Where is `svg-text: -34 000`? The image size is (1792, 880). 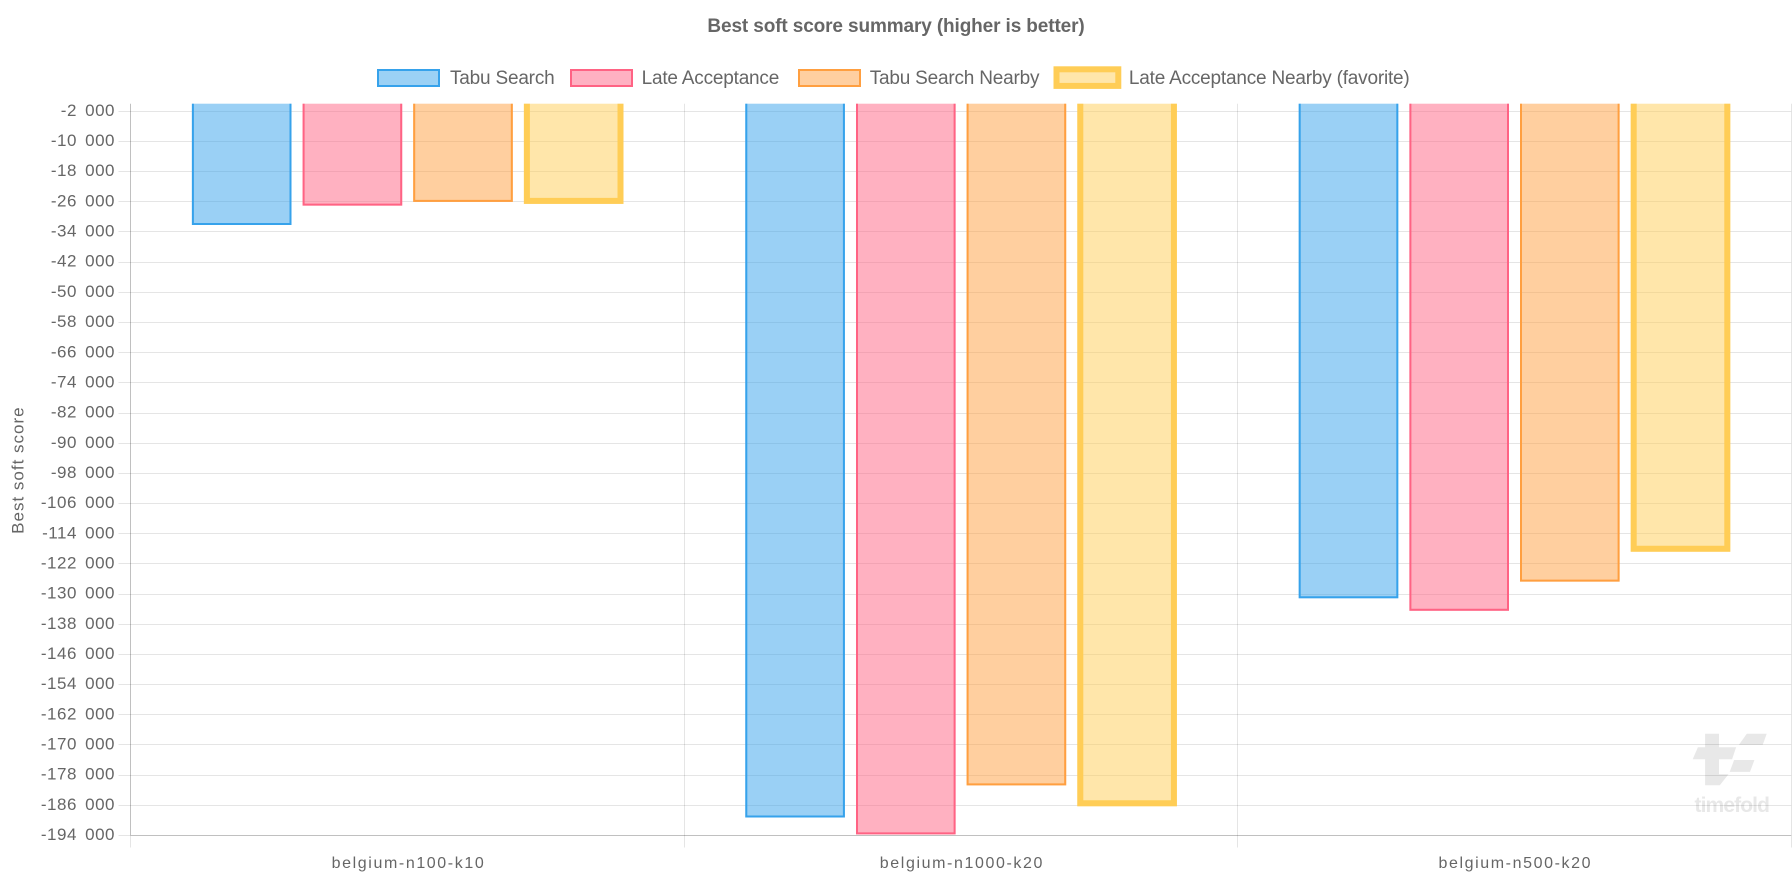 svg-text: -34 000 is located at coordinates (83, 231).